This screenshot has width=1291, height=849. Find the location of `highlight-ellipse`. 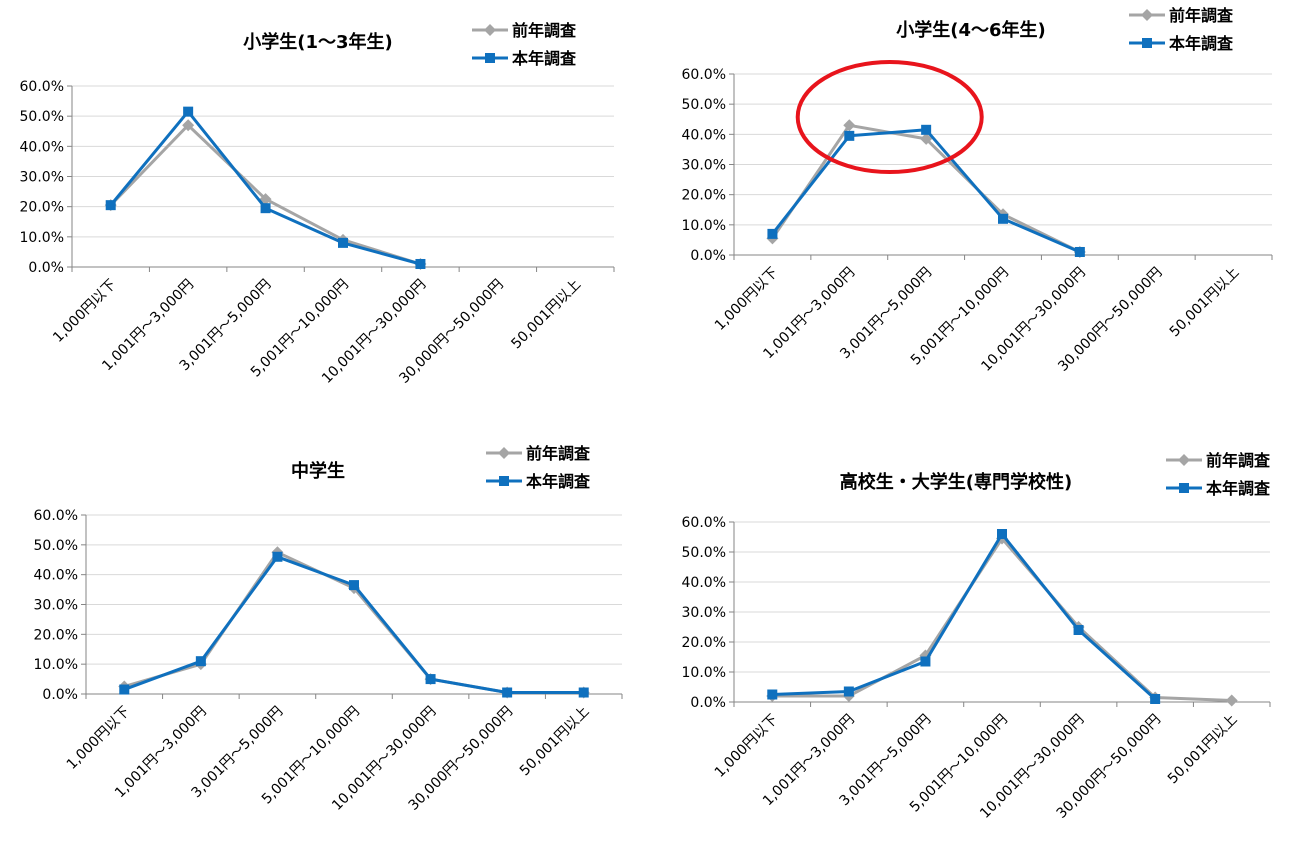

highlight-ellipse is located at coordinates (889, 117).